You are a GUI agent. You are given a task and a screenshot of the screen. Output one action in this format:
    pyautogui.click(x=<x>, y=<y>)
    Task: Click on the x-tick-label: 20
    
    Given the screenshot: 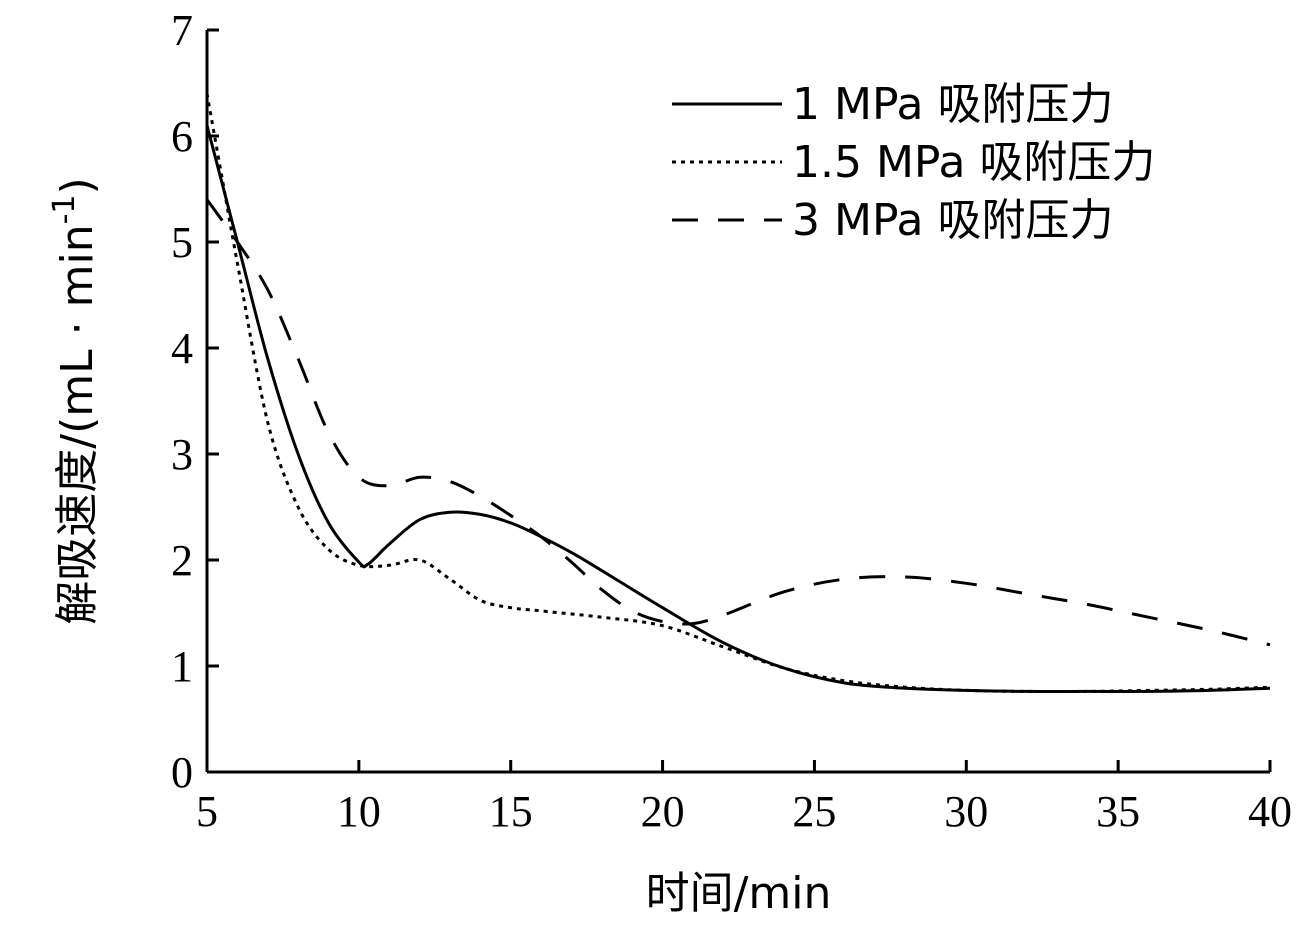 What is the action you would take?
    pyautogui.click(x=663, y=811)
    